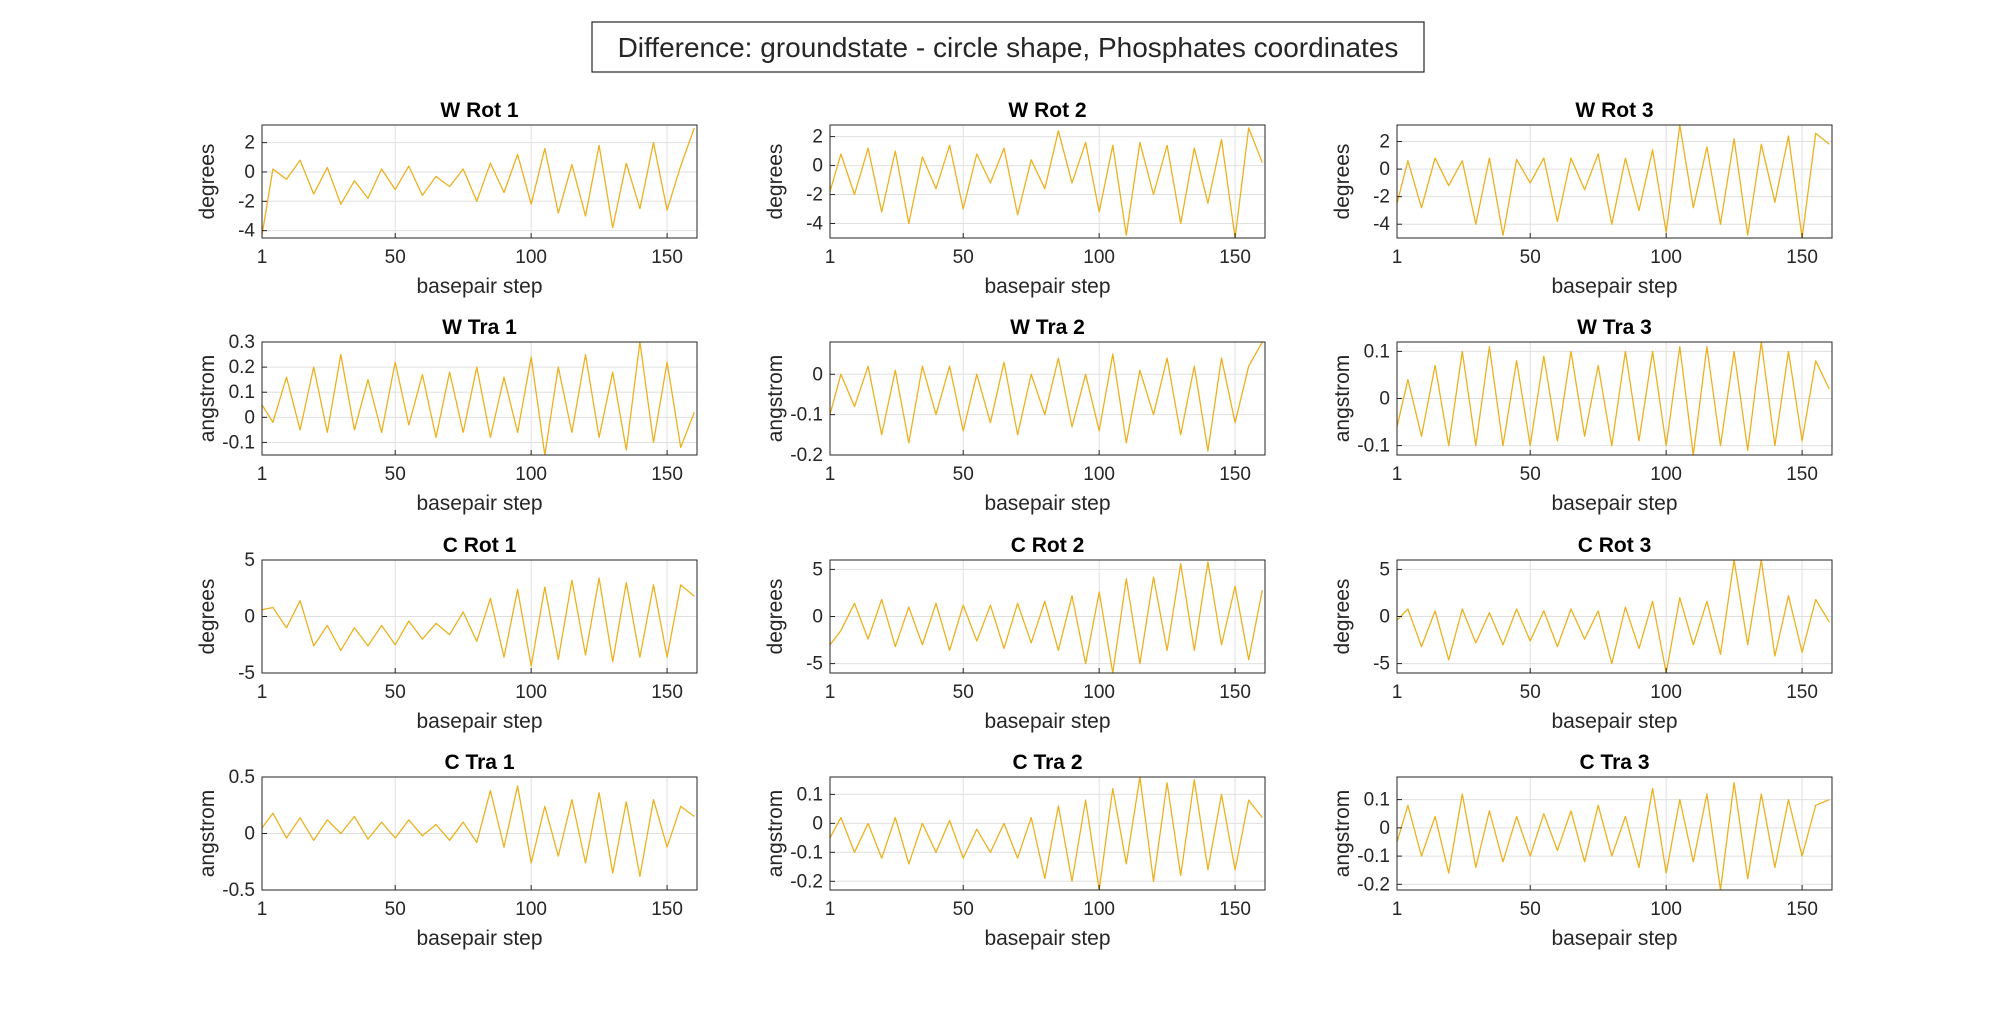 The height and width of the screenshot is (1016, 2000). Describe the element at coordinates (1614, 327) in the screenshot. I see `subplot-title: W Tra 3` at that location.